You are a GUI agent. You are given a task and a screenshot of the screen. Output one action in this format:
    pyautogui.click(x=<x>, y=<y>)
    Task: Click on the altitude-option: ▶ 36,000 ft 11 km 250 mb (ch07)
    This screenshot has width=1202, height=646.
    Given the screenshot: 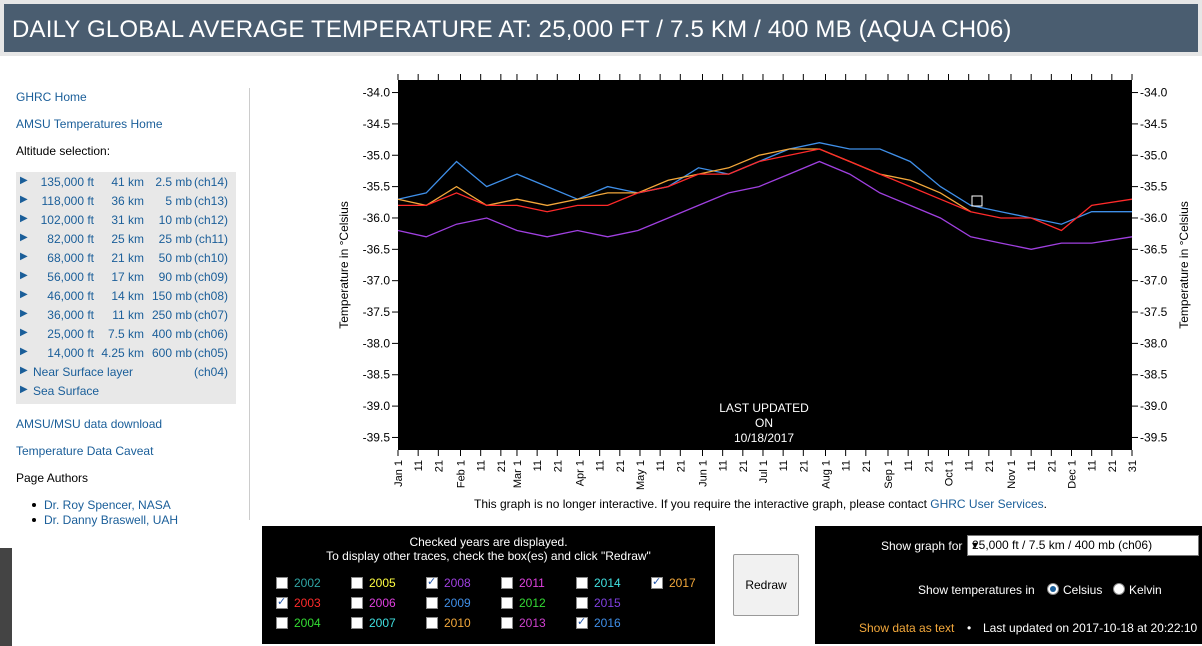 What is the action you would take?
    pyautogui.click(x=126, y=317)
    